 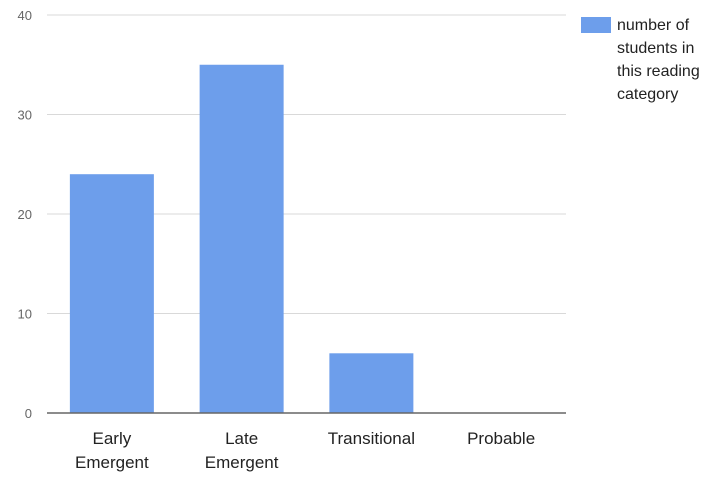 I want to click on category-label: Transitional, so click(x=371, y=438).